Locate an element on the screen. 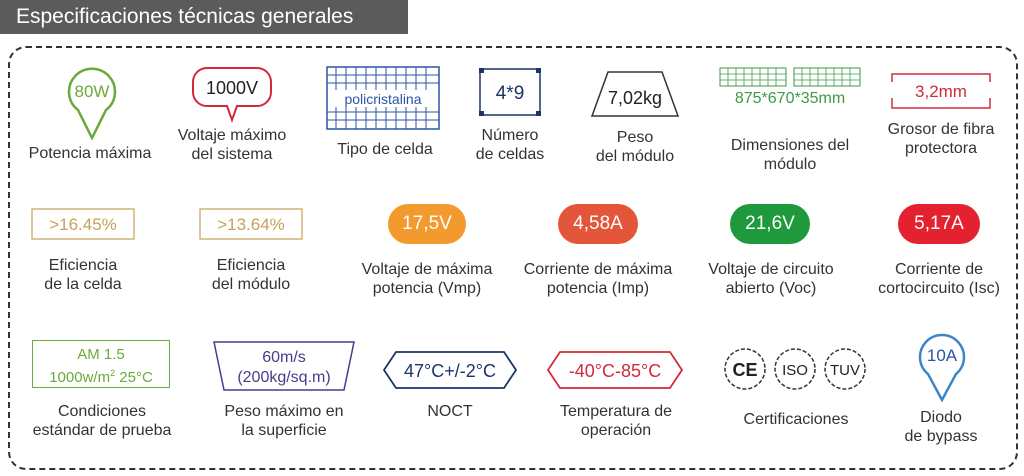 The image size is (1024, 476). corner-frame-icon: 4*9 is located at coordinates (510, 92).